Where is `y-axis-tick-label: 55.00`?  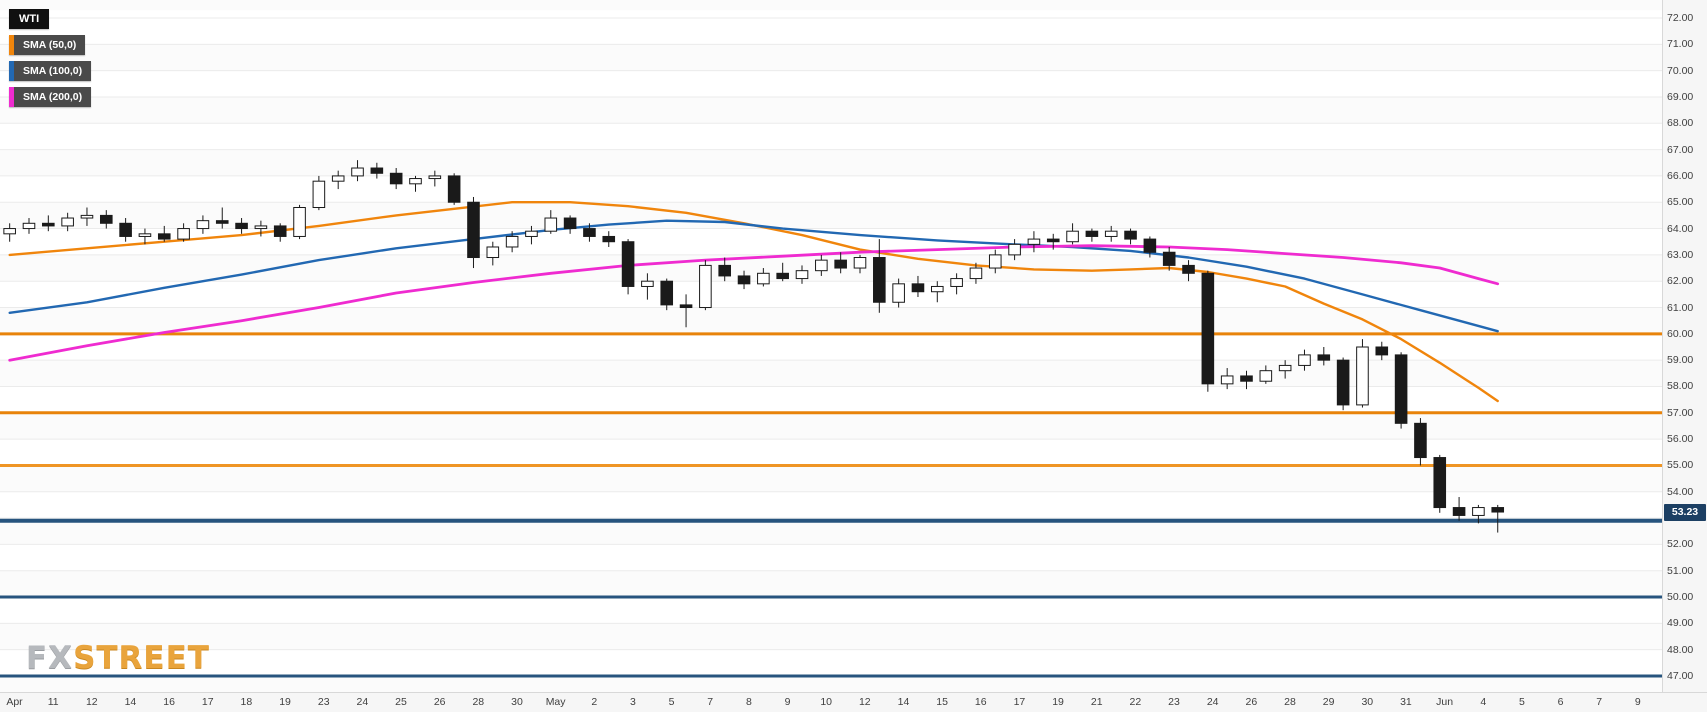
y-axis-tick-label: 55.00 is located at coordinates (1680, 465).